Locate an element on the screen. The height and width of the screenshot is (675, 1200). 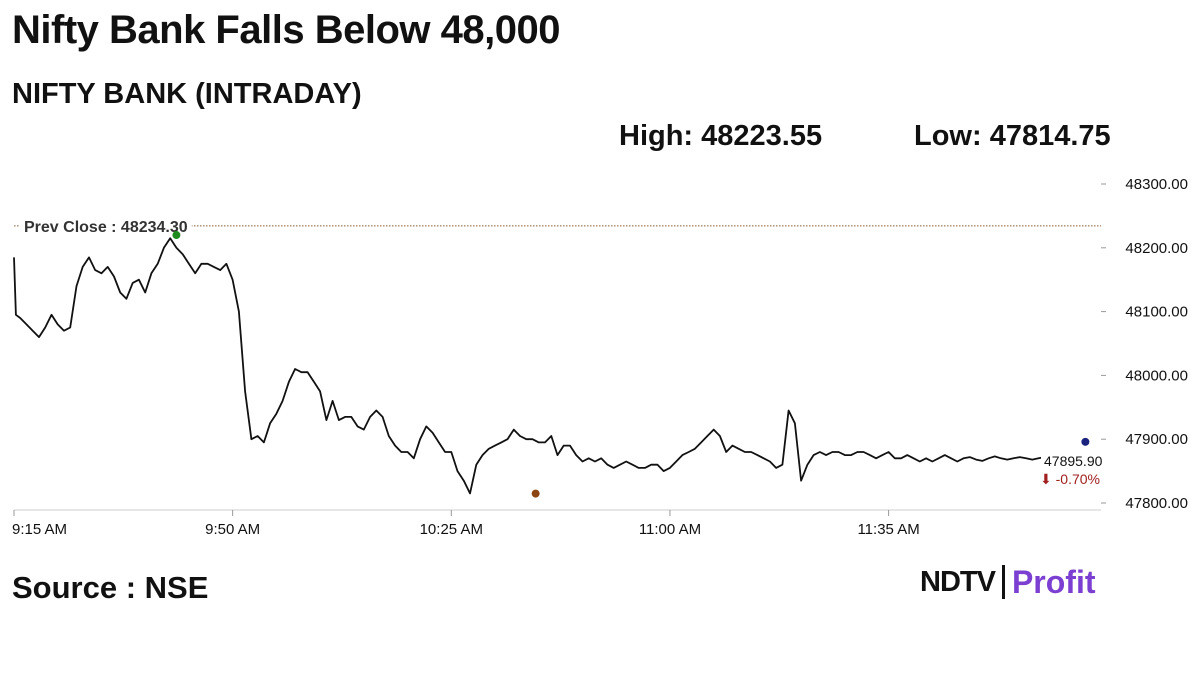
prev-close-label-bg is located at coordinates (106, 227).